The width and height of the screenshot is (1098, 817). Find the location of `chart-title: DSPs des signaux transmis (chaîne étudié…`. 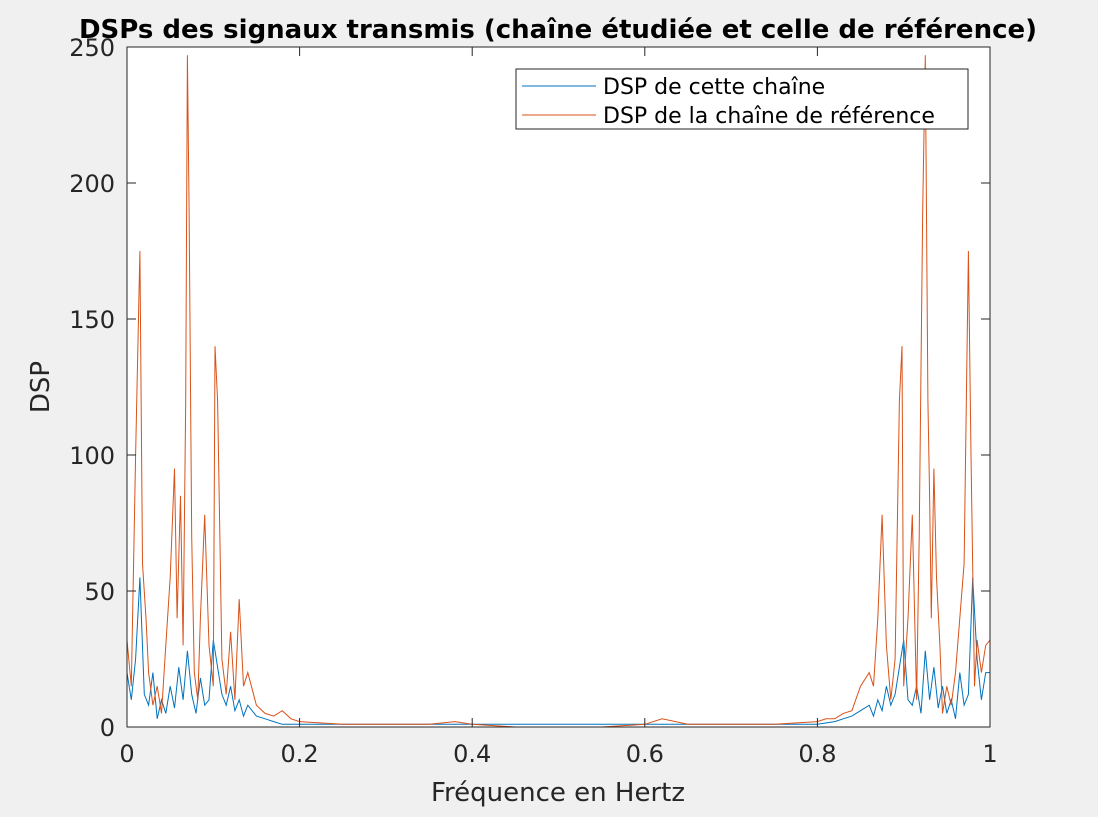

chart-title: DSPs des signaux transmis (chaîne étudié… is located at coordinates (558, 30).